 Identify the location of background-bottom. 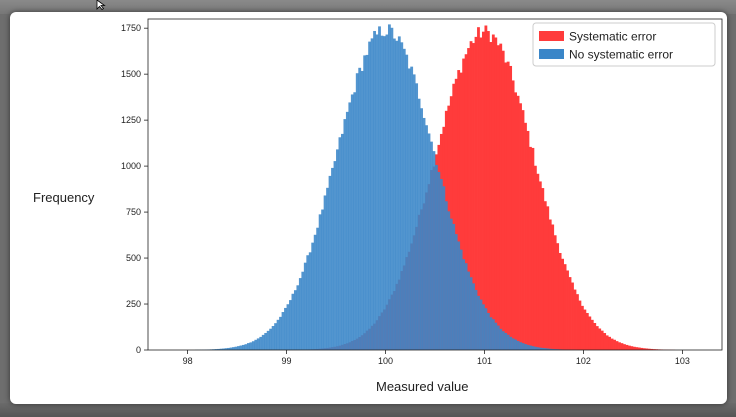
(368, 410).